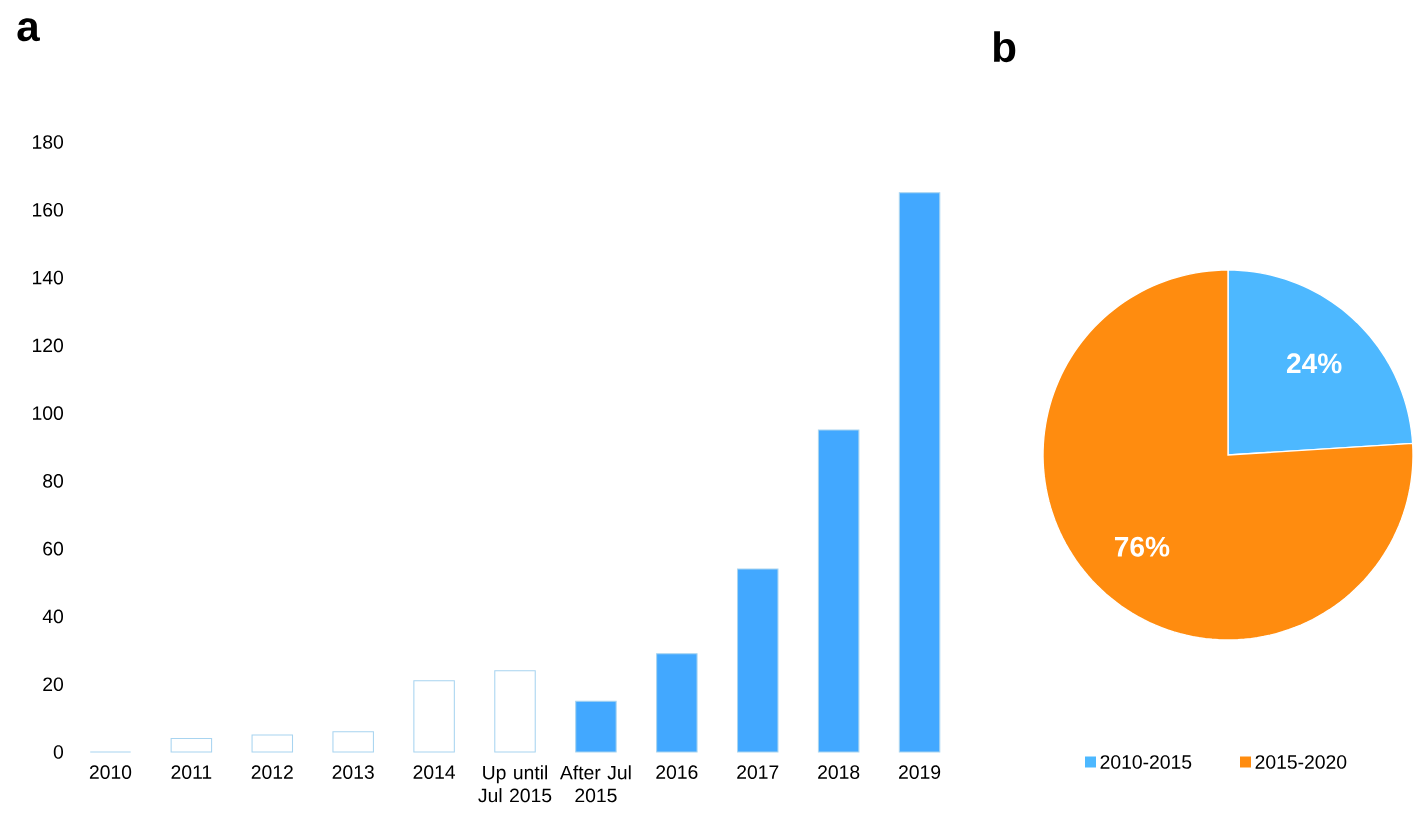  What do you see at coordinates (58, 752) in the screenshot?
I see `y-tick-label: 0` at bounding box center [58, 752].